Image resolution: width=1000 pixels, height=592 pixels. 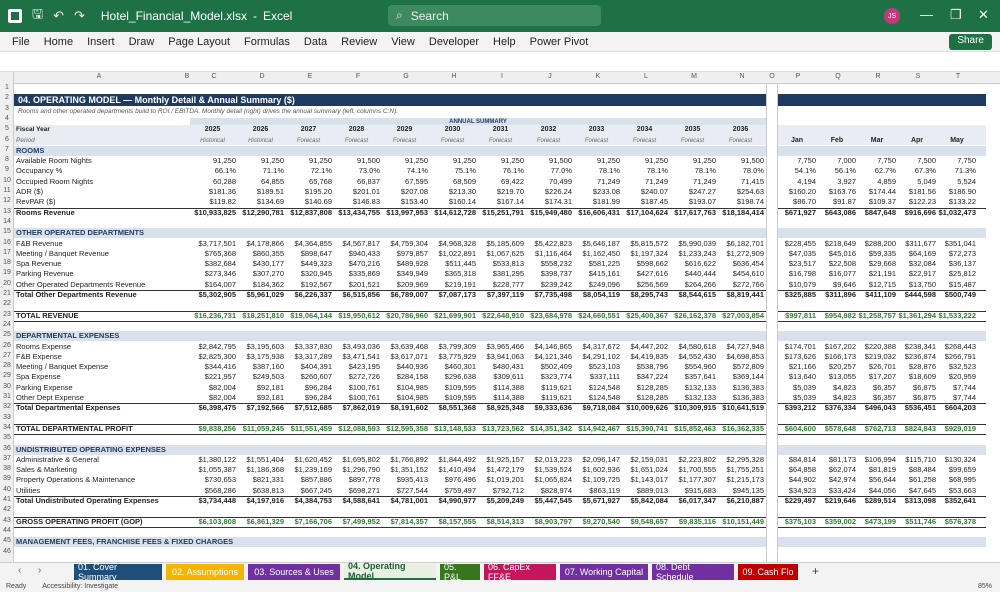 I want to click on annual-value: $533,813, so click(x=508, y=264).